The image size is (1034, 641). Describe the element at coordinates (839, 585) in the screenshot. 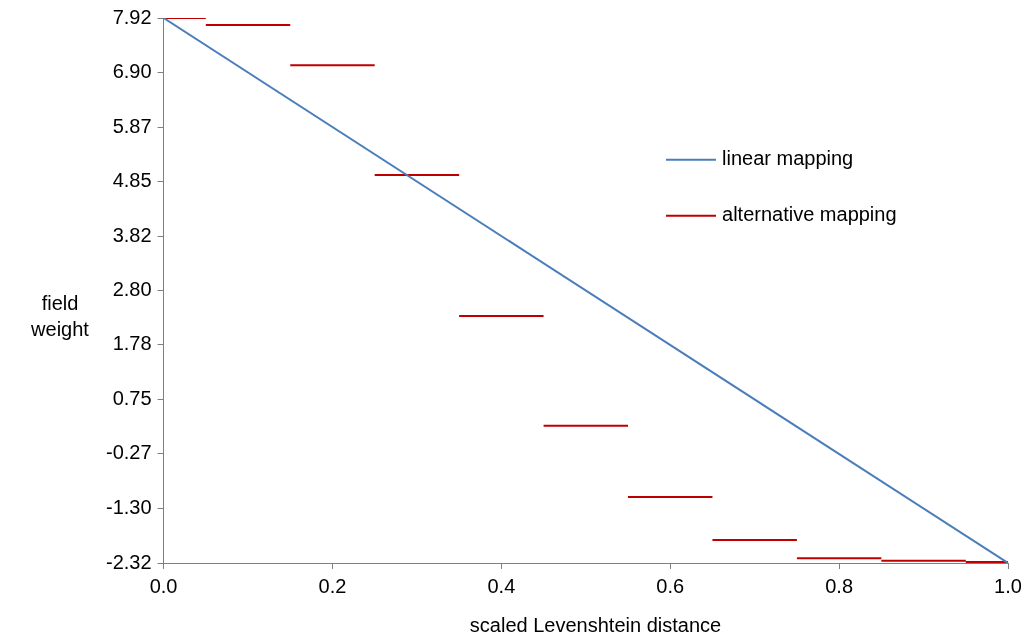

I see `x-tick-label: 0.8` at that location.